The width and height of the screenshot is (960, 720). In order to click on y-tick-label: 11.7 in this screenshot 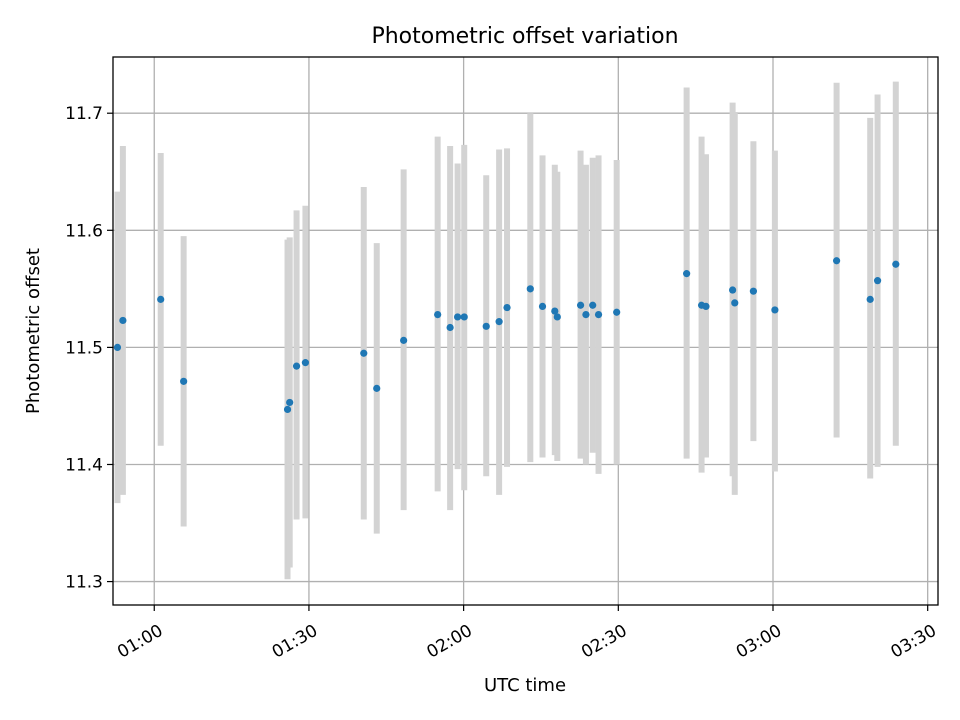, I will do `click(84, 114)`.